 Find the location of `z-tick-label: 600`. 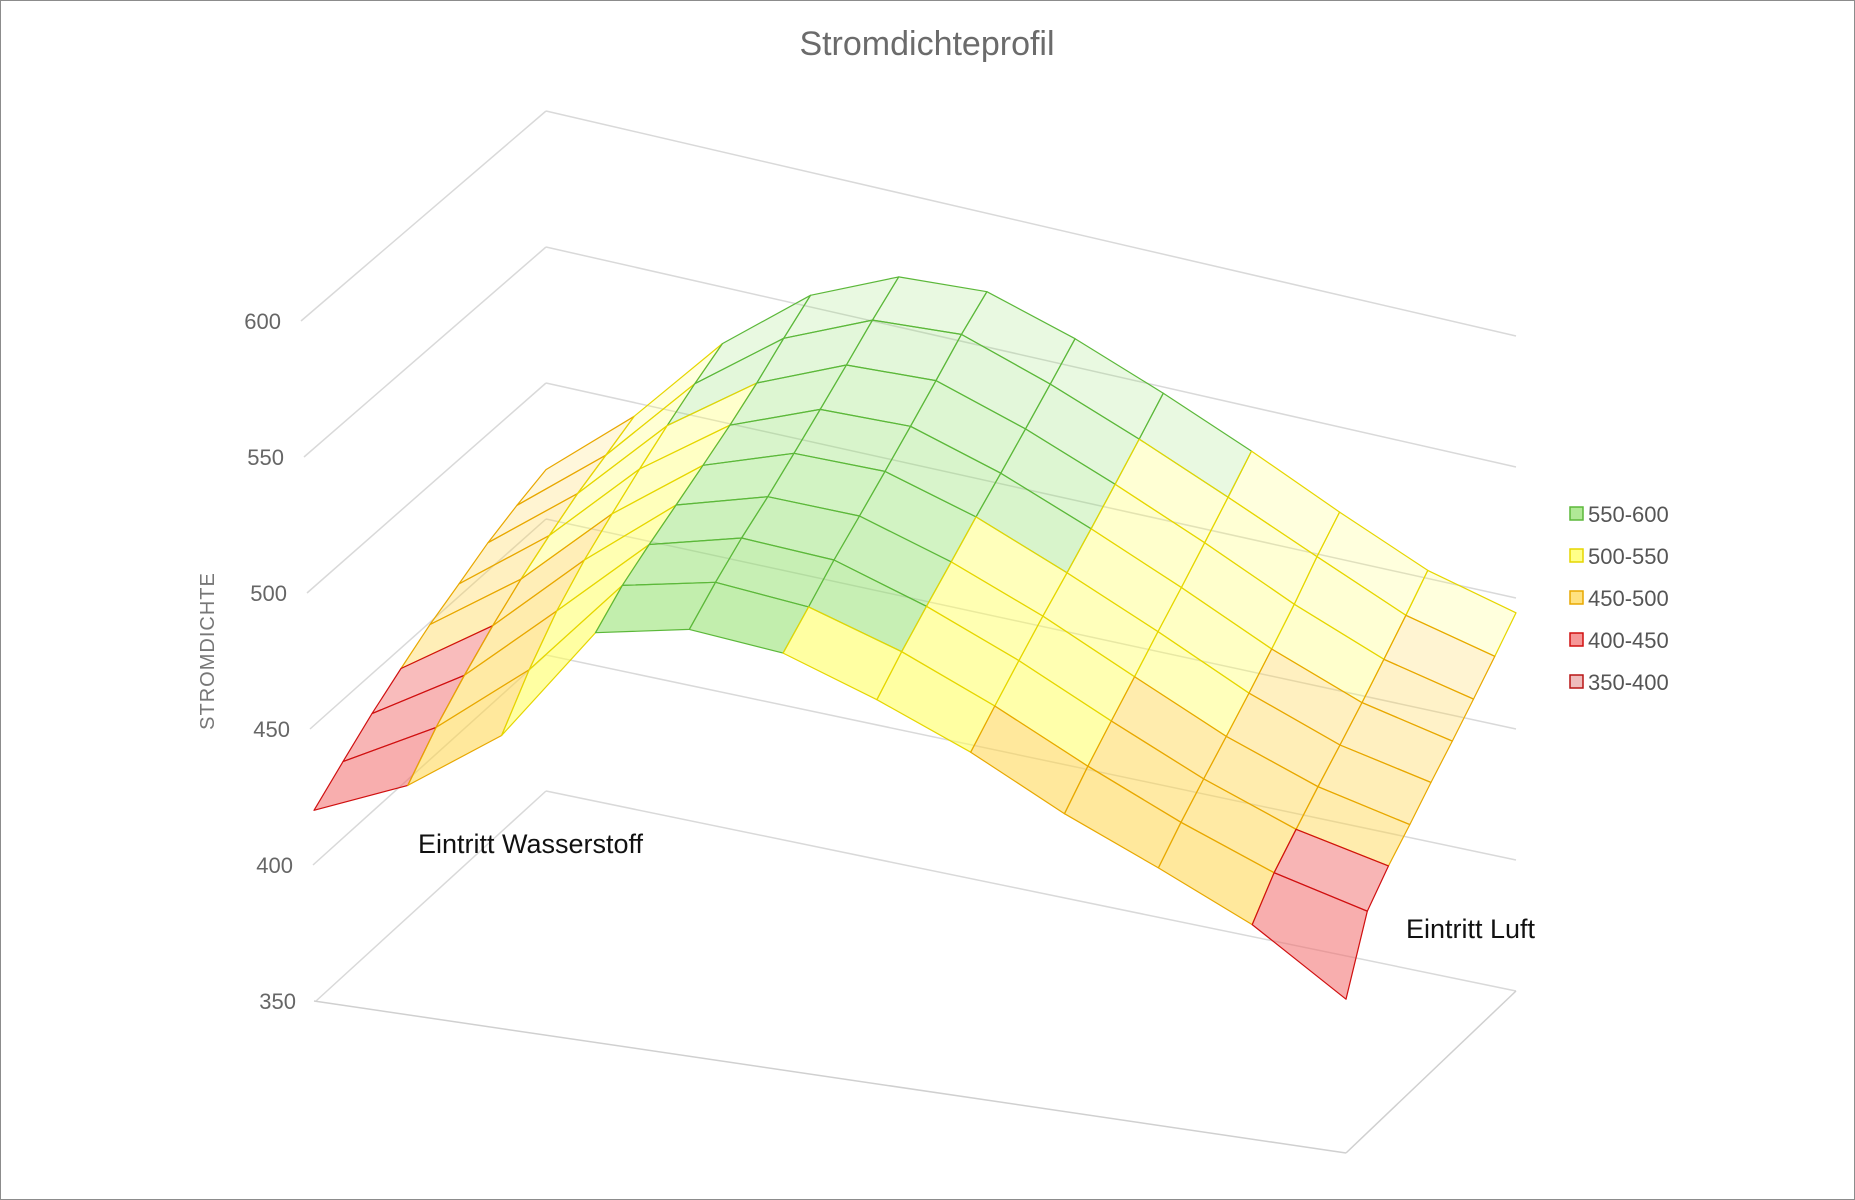

z-tick-label: 600 is located at coordinates (262, 321).